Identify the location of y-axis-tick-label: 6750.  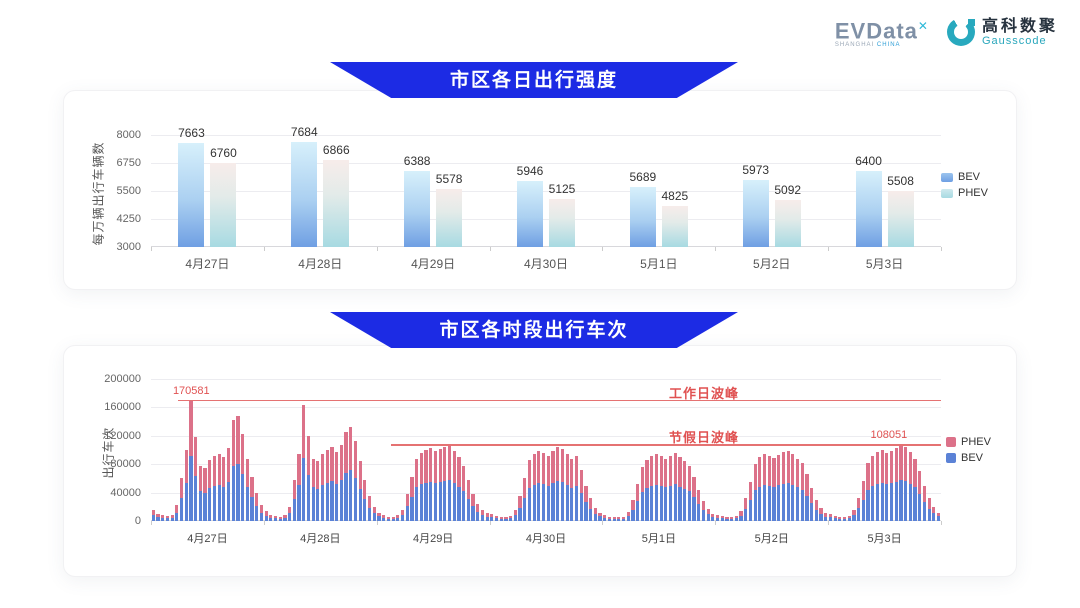
(128, 163).